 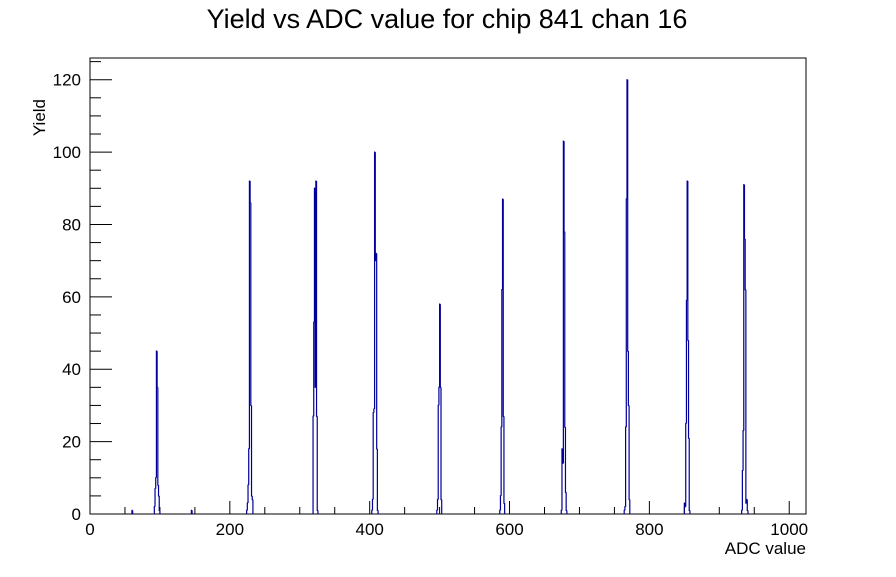 What do you see at coordinates (71, 224) in the screenshot?
I see `y-tick-label: 80` at bounding box center [71, 224].